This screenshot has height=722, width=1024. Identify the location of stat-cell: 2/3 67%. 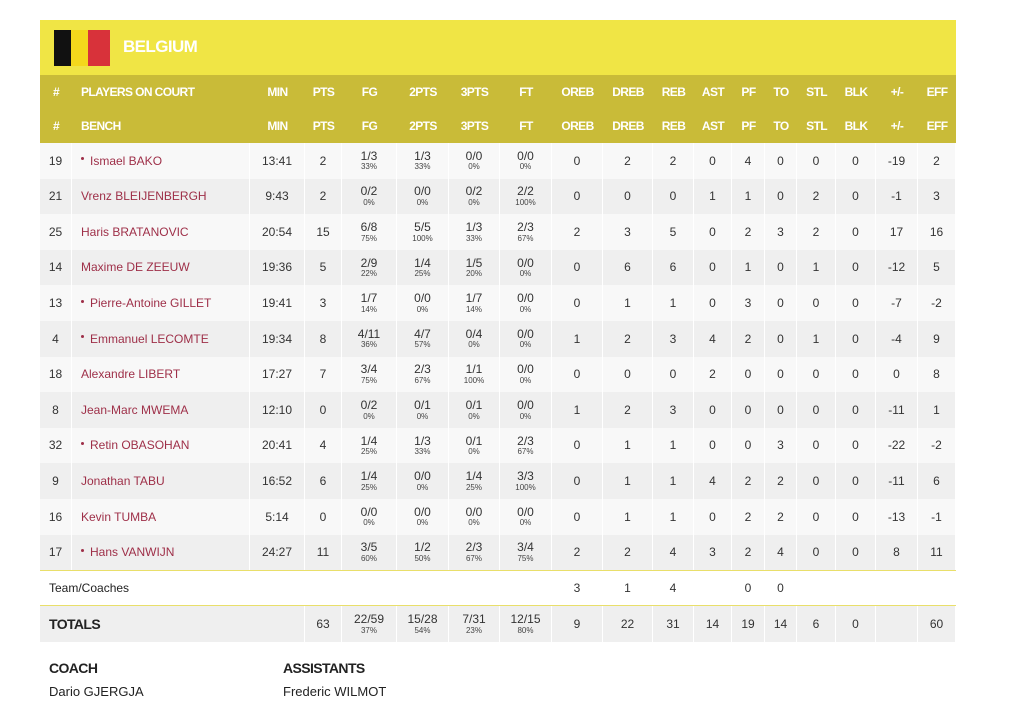
(526, 232).